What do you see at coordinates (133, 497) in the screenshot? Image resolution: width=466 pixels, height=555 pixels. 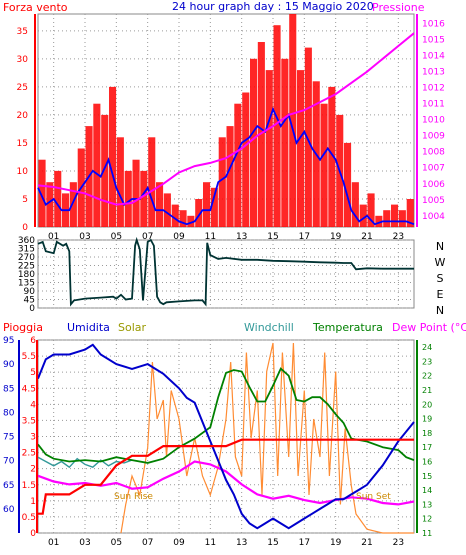 I see `sunrise-marker: Sun Rise` at bounding box center [133, 497].